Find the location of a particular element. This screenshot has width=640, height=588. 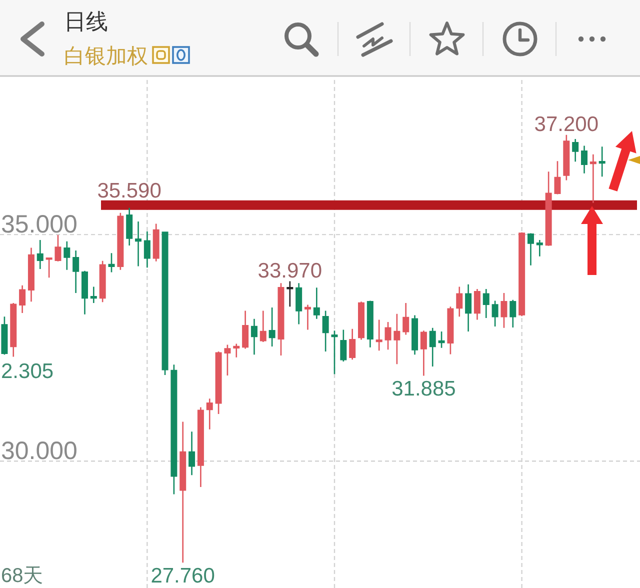

chart-title: 日线 is located at coordinates (86, 21).